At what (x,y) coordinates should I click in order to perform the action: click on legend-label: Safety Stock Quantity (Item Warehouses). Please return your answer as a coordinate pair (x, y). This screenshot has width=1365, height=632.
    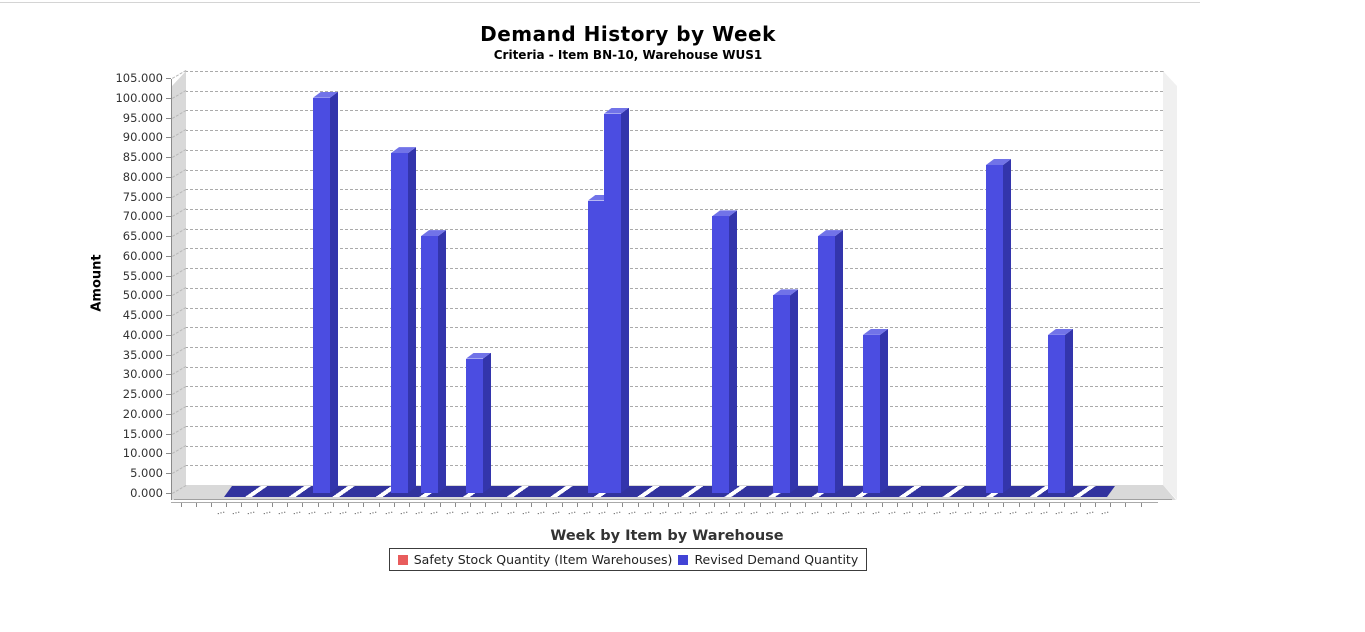
    Looking at the image, I should click on (543, 559).